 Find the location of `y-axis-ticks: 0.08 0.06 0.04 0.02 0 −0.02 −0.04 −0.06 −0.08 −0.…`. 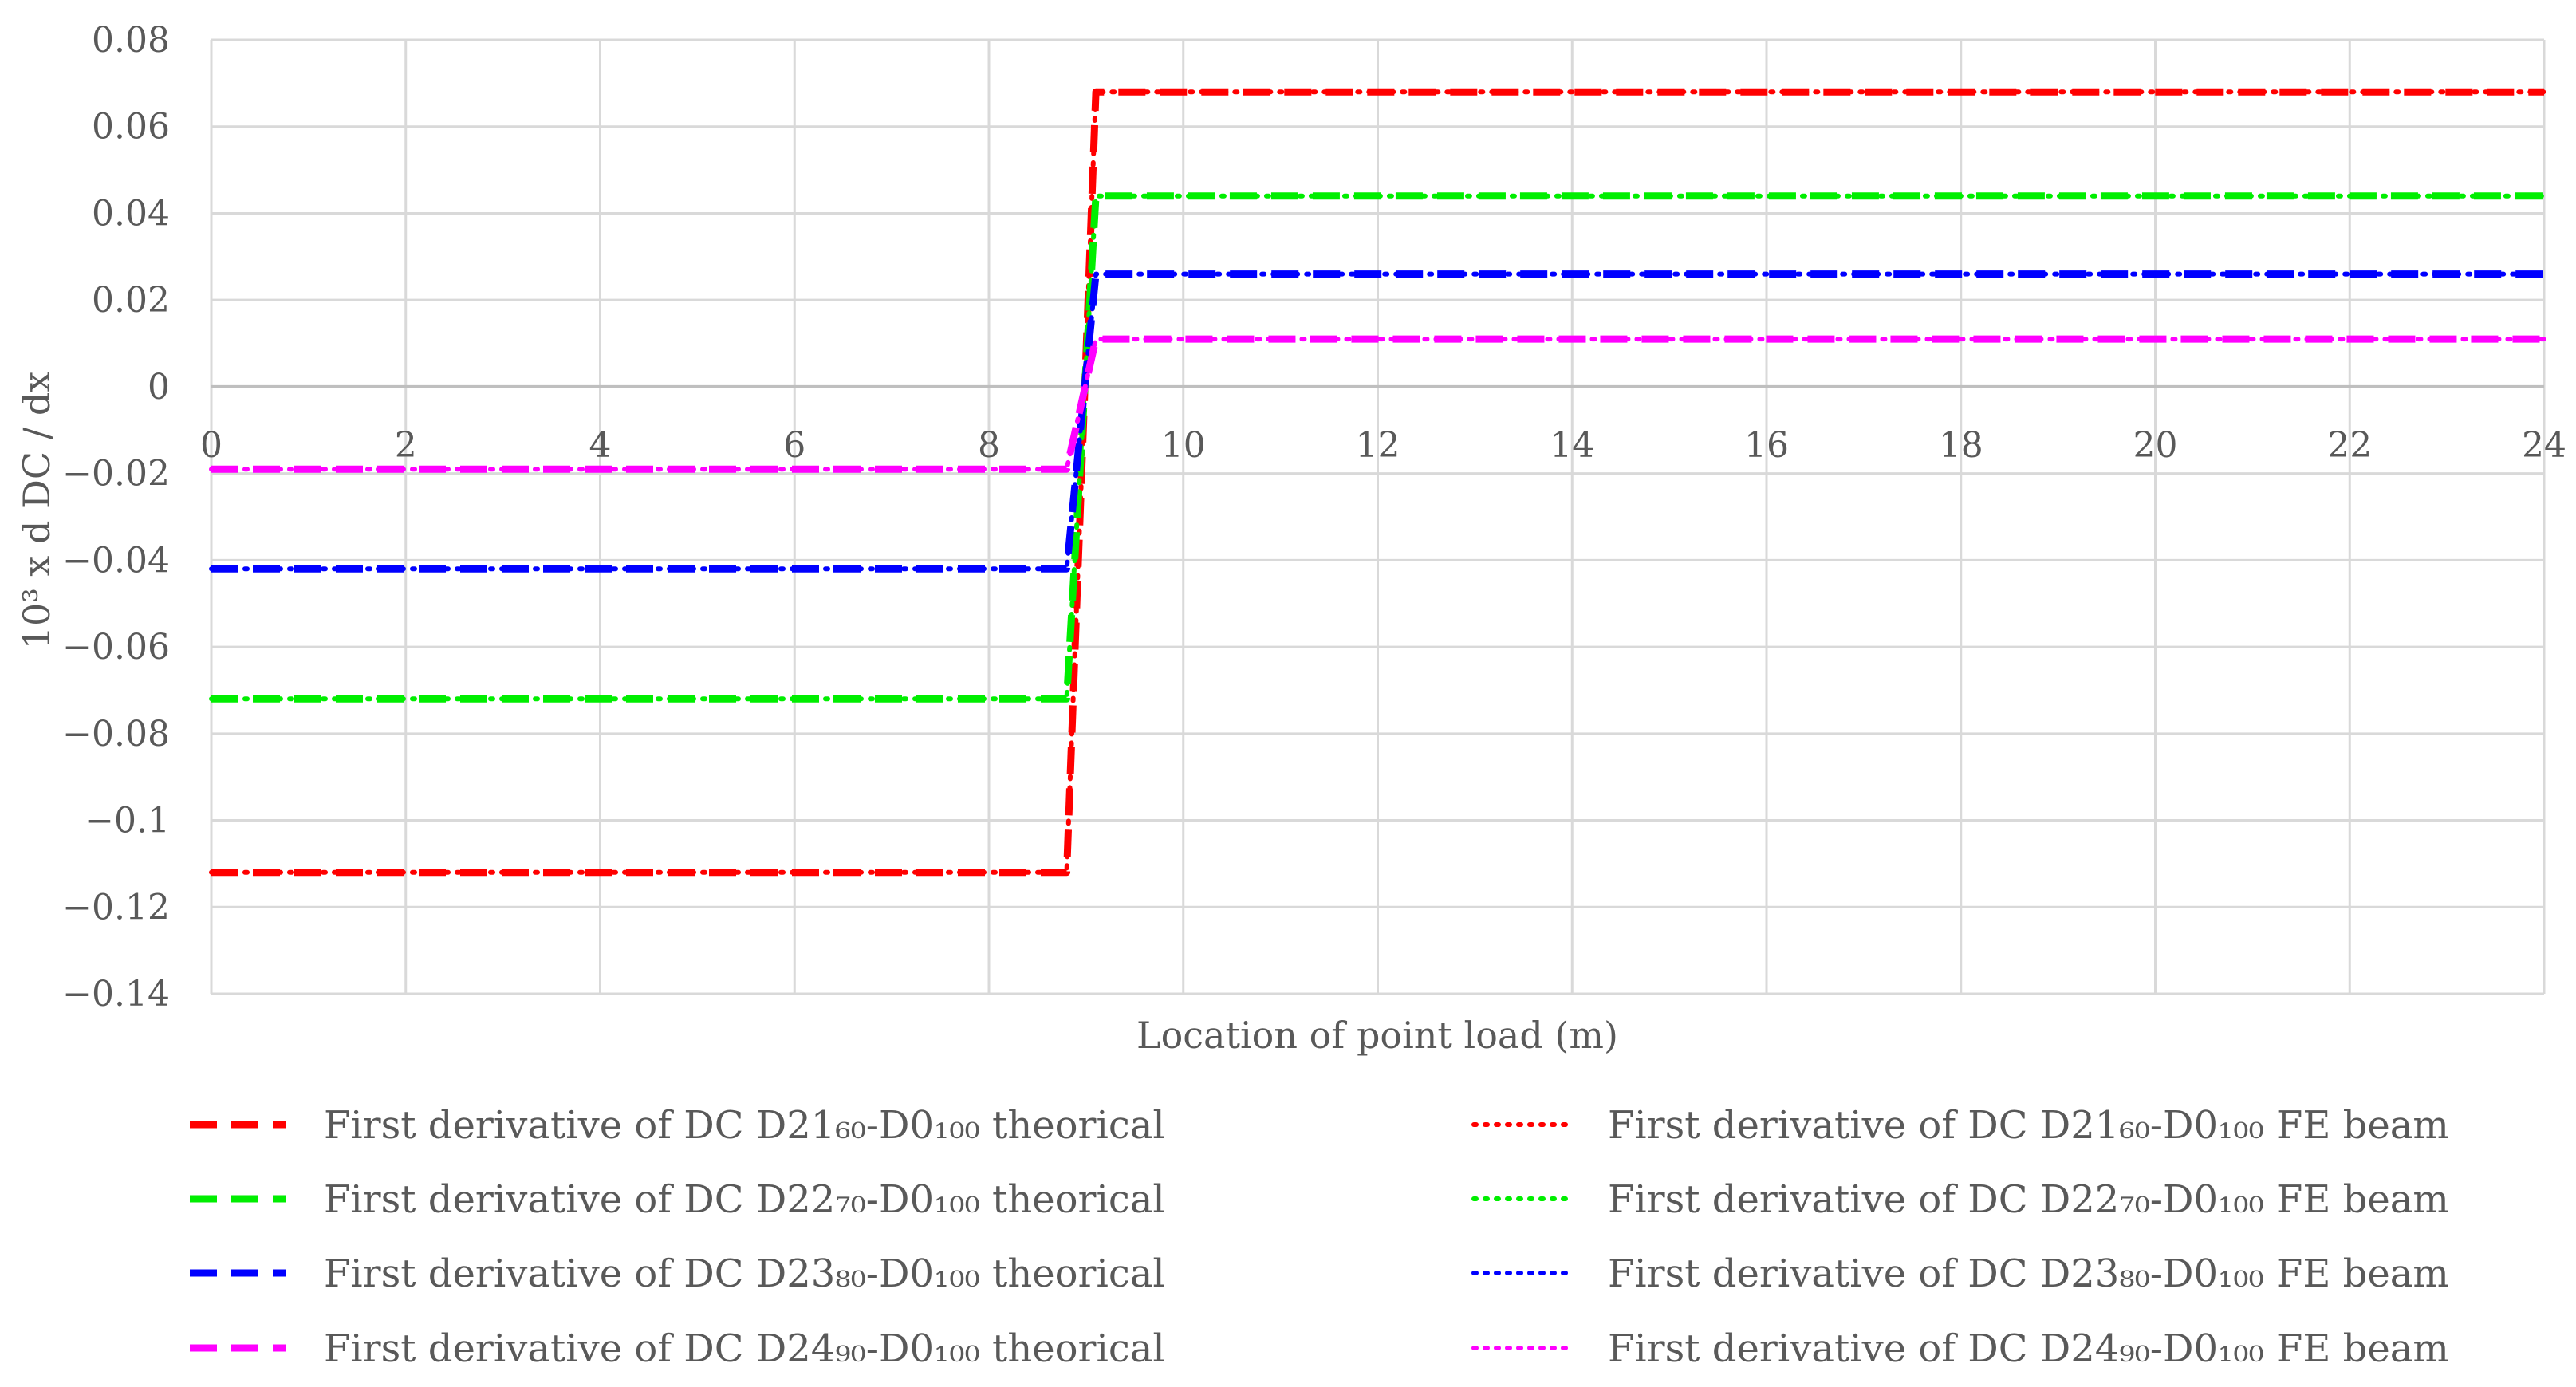

y-axis-ticks: 0.08 0.06 0.04 0.02 0 −0.02 −0.04 −0.06 −0.08 −0.… is located at coordinates (116, 517).